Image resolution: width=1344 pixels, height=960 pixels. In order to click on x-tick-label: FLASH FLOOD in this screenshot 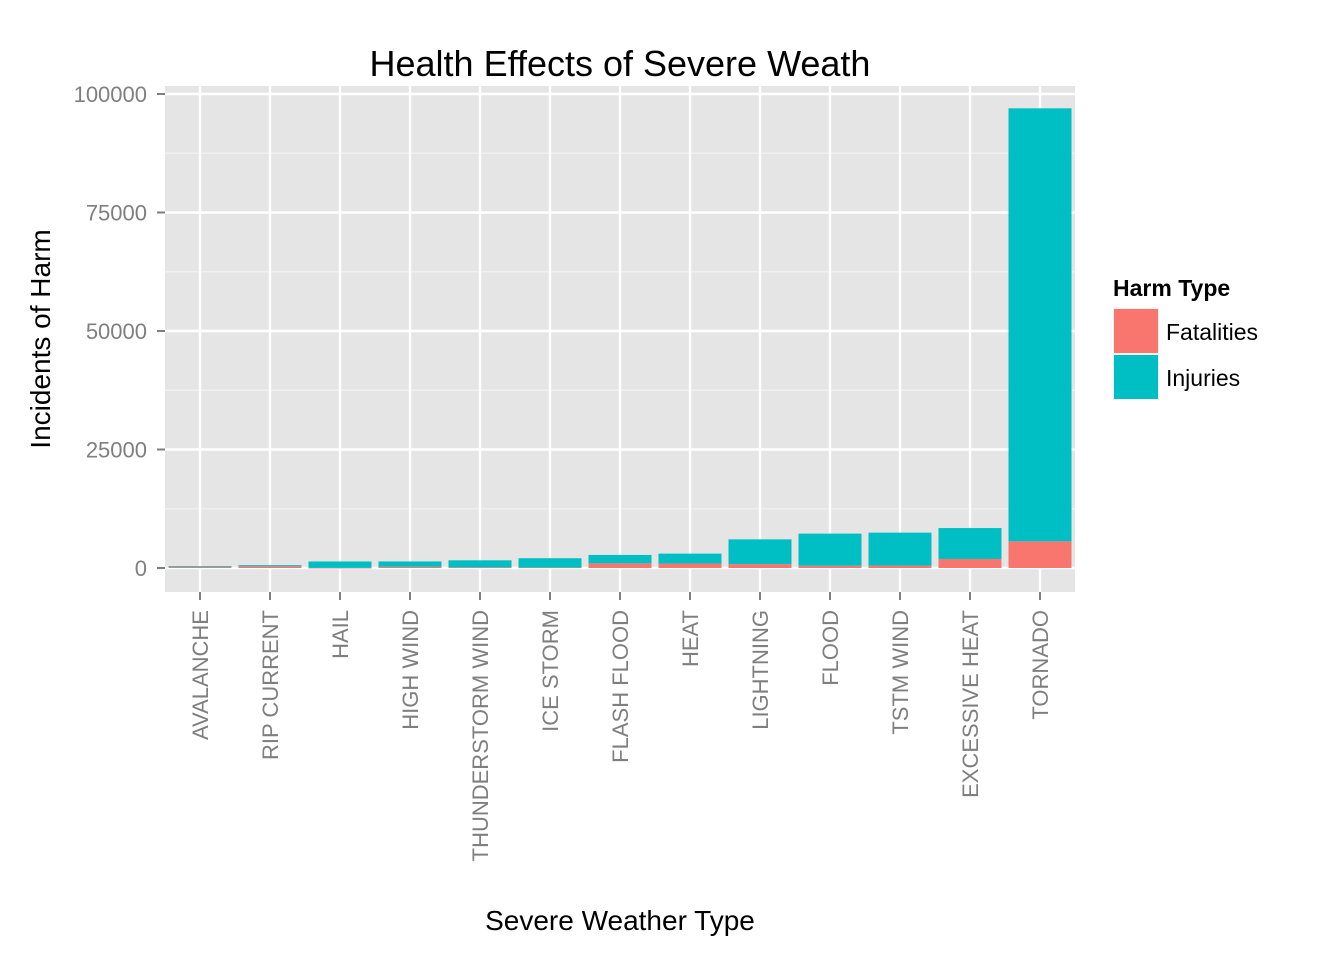, I will do `click(620, 686)`.